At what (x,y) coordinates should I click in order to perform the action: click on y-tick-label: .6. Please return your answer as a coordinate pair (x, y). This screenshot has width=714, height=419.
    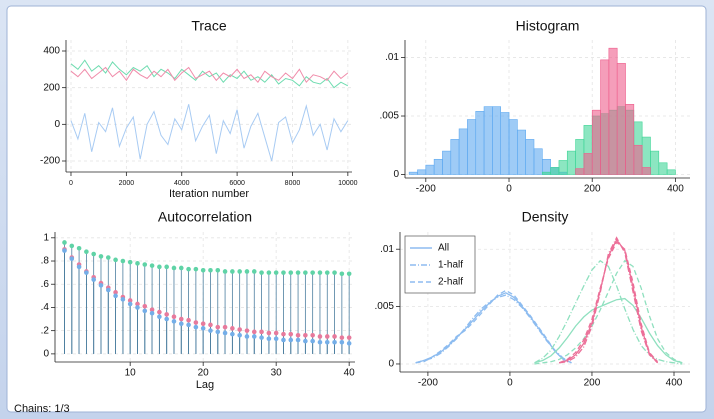
    Looking at the image, I should click on (45, 284).